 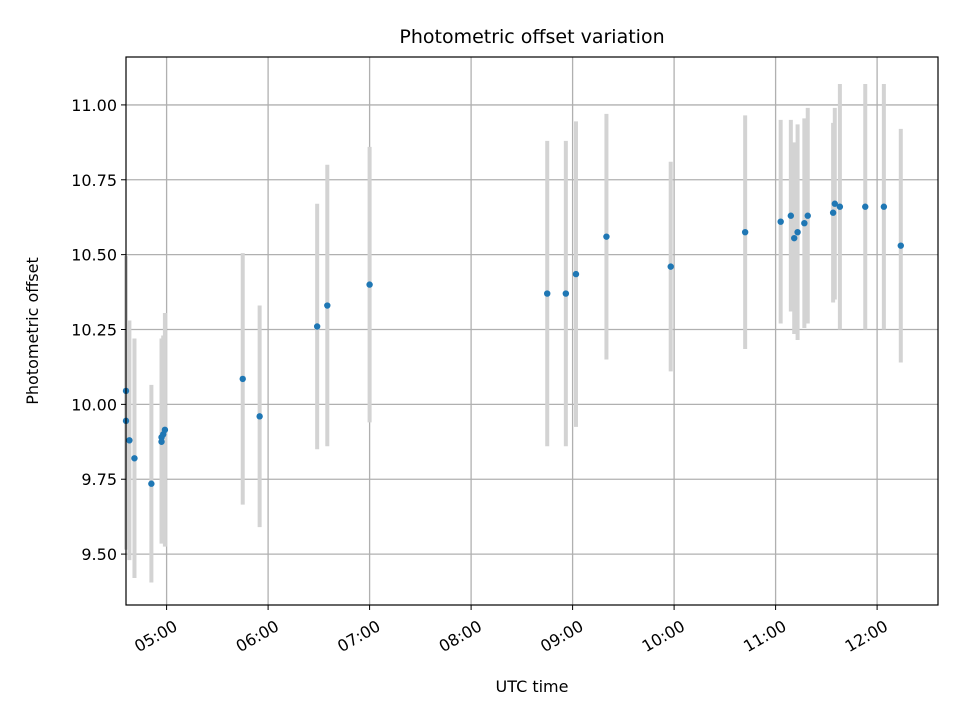 What do you see at coordinates (531, 37) in the screenshot?
I see `chart-title: Photometric offset variation` at bounding box center [531, 37].